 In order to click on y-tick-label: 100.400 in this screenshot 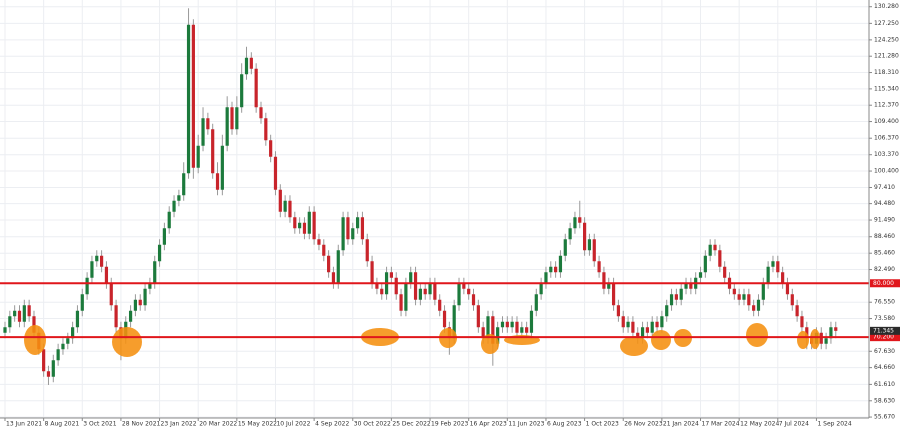, I will do `click(886, 171)`.